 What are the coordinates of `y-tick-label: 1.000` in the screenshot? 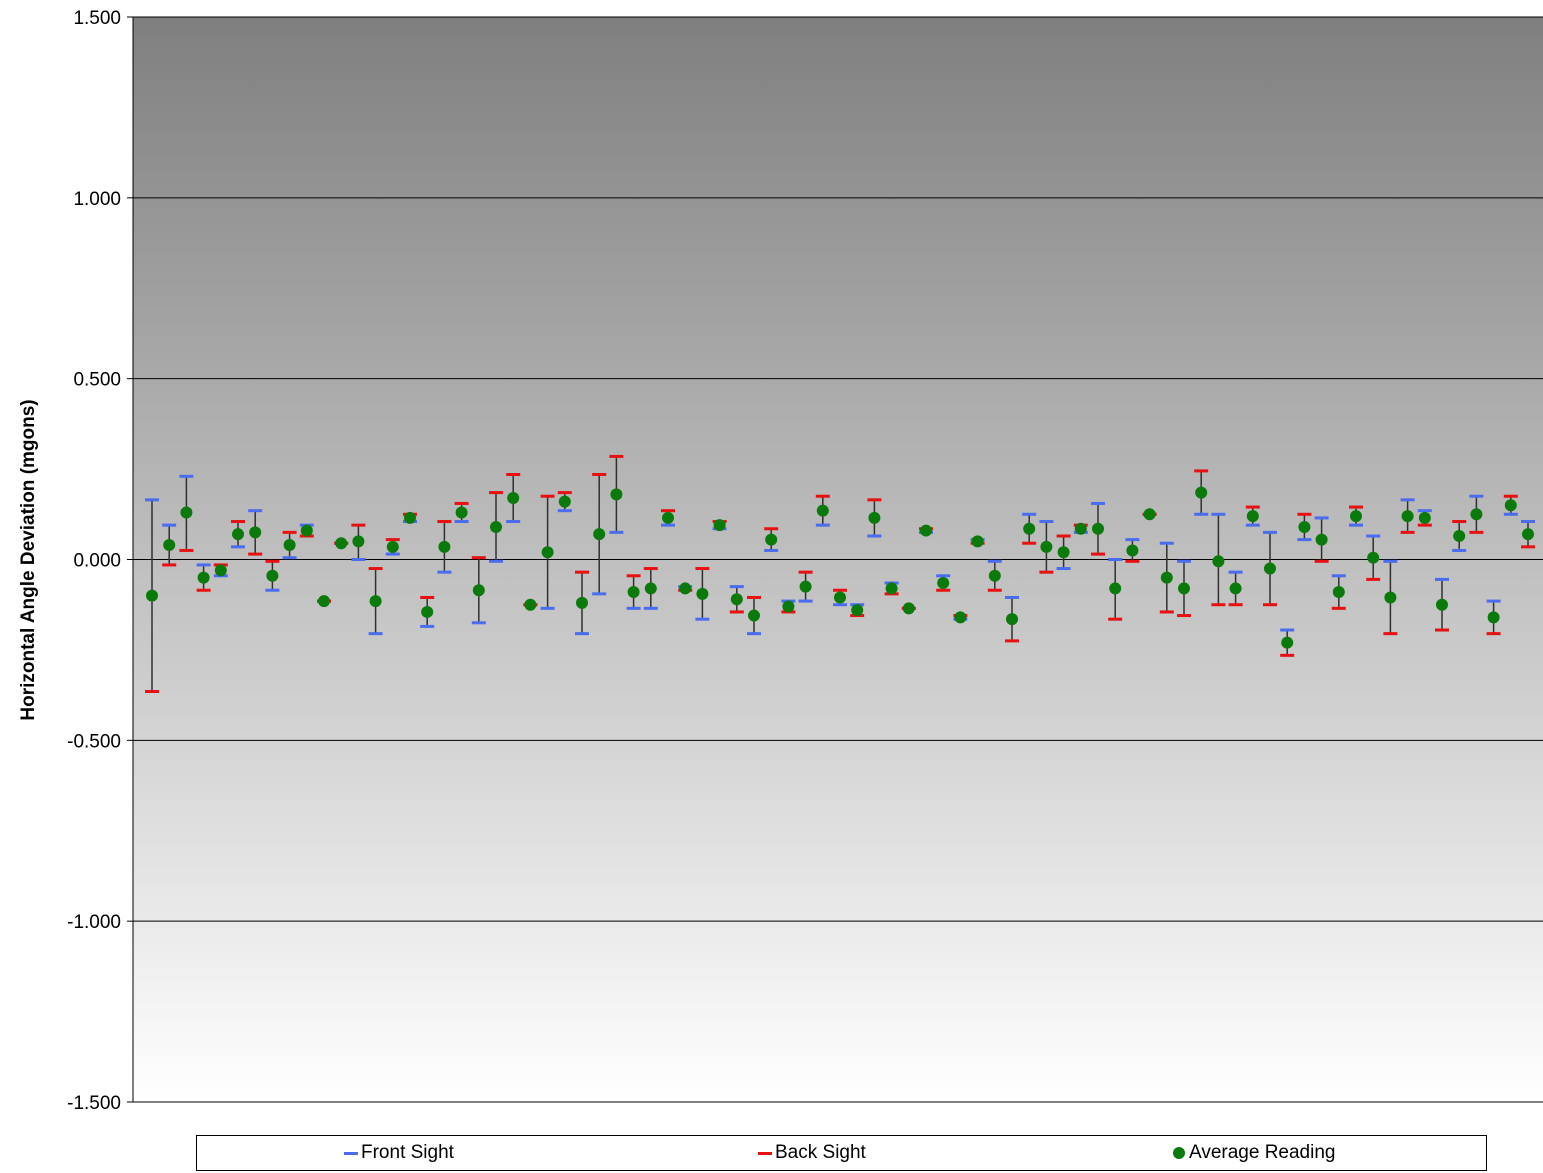 It's located at (97, 199).